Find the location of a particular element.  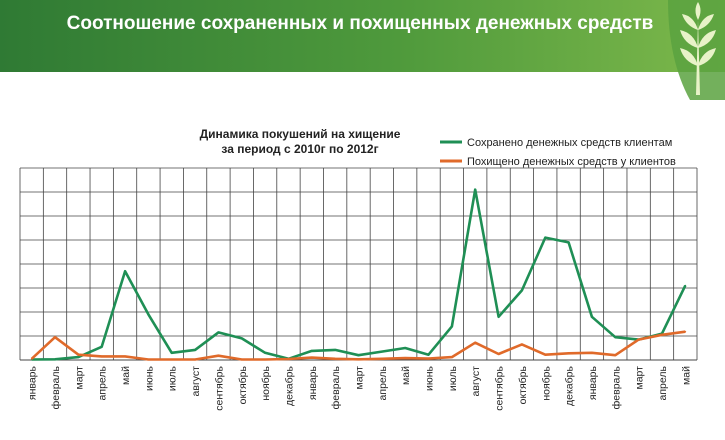

chart-title-line-2: за период с 2010г по 2012г is located at coordinates (299, 149).